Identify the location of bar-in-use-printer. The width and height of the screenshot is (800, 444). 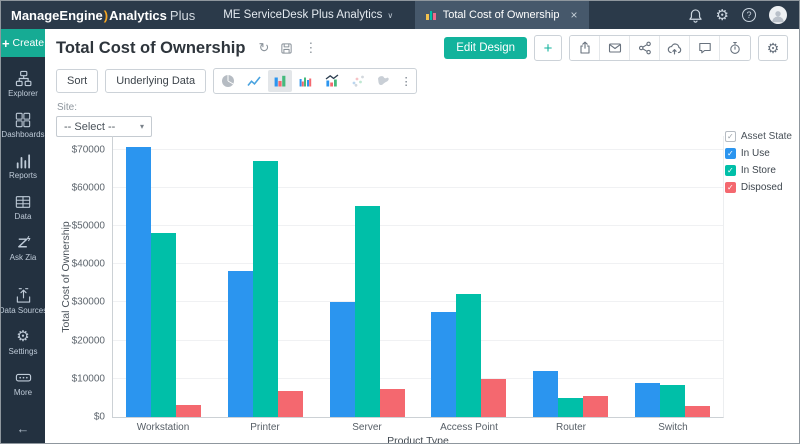
(240, 343).